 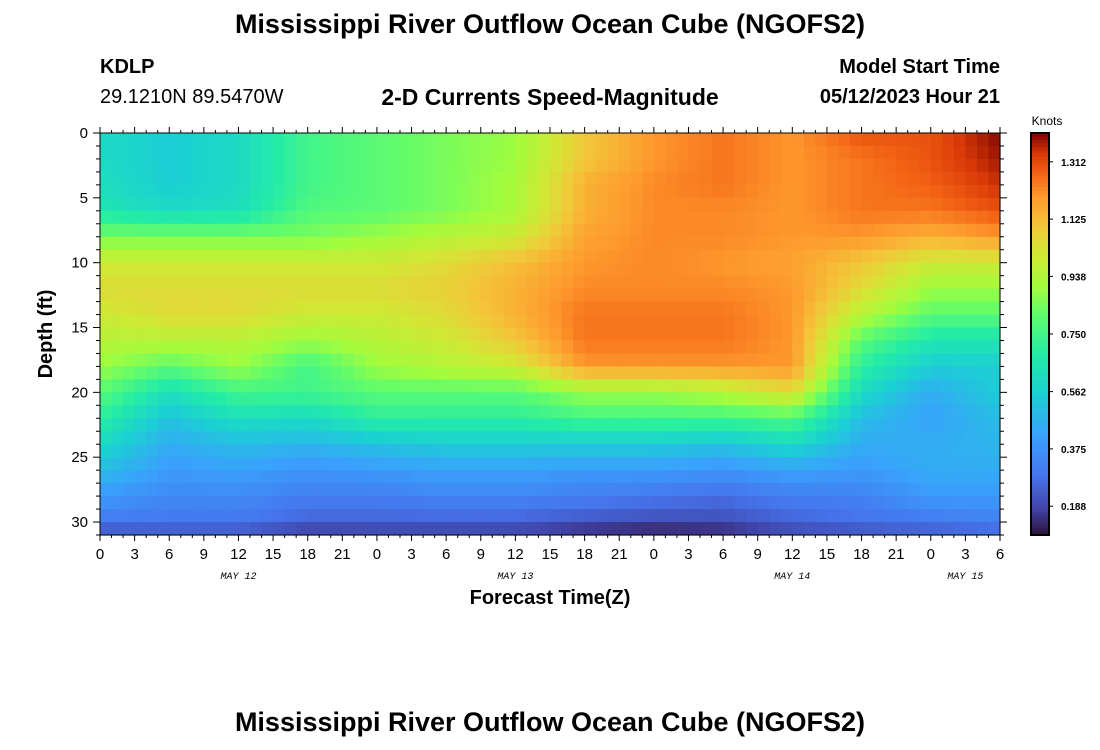 I want to click on x-tick-label: 12, so click(x=238, y=554).